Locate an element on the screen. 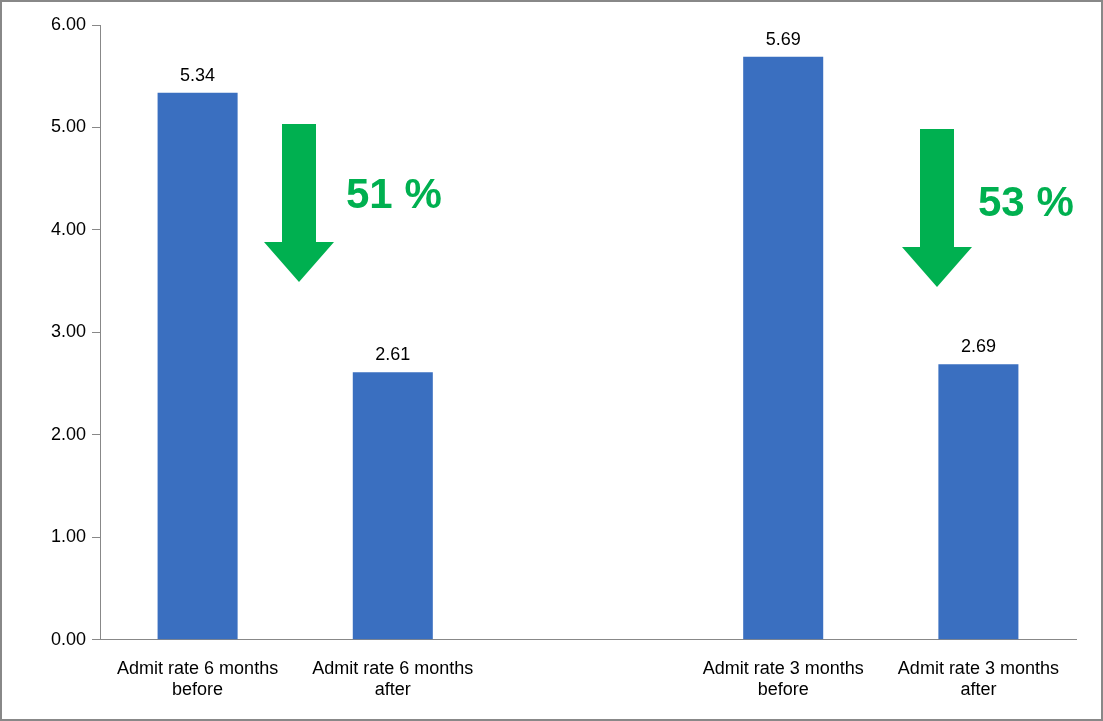  y-tick-label: 2.00 is located at coordinates (68, 433).